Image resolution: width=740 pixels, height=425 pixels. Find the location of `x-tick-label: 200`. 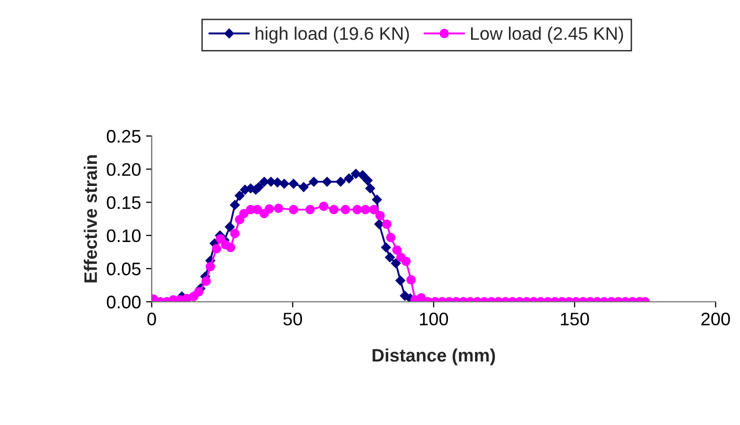

x-tick-label: 200 is located at coordinates (715, 319).